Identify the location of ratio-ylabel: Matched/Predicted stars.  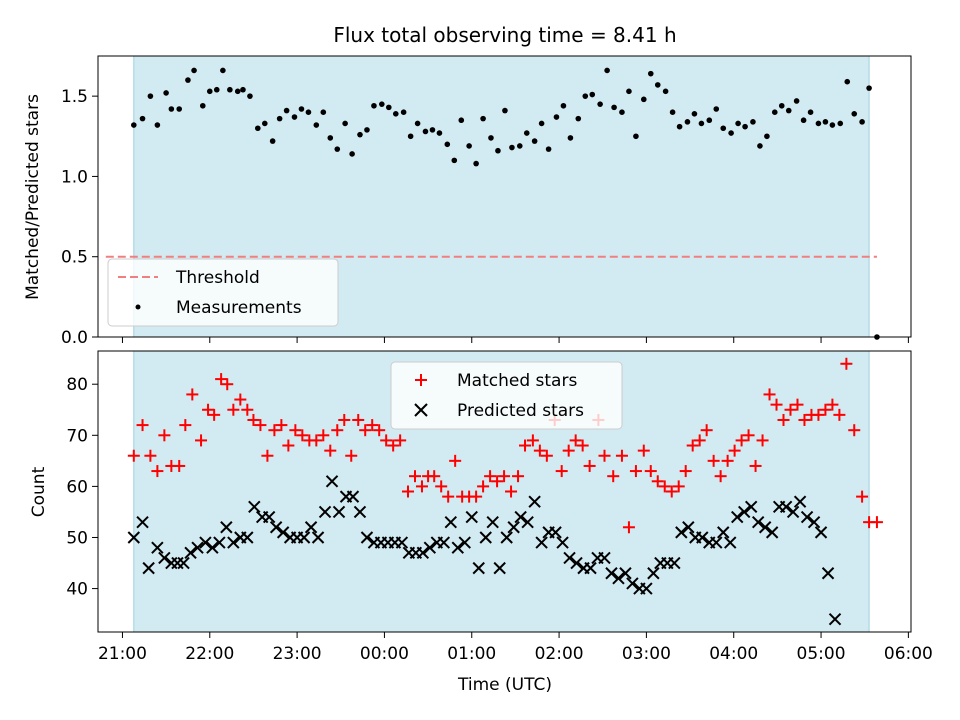
(33, 197).